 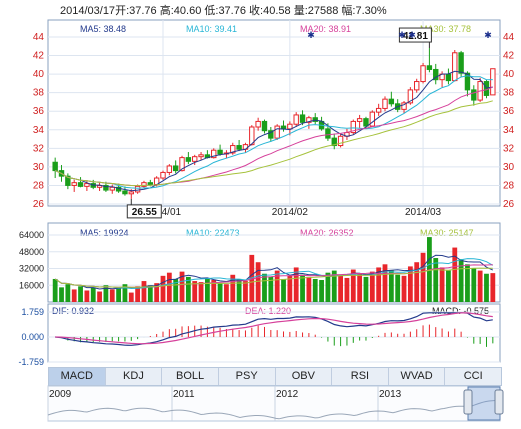 I want to click on price-y-tick-right: 42, so click(x=509, y=56).